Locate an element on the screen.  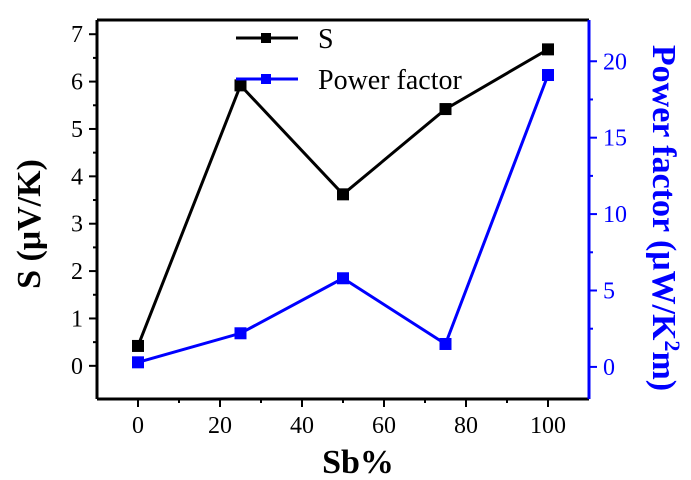
legend-marker-s is located at coordinates (266, 38).